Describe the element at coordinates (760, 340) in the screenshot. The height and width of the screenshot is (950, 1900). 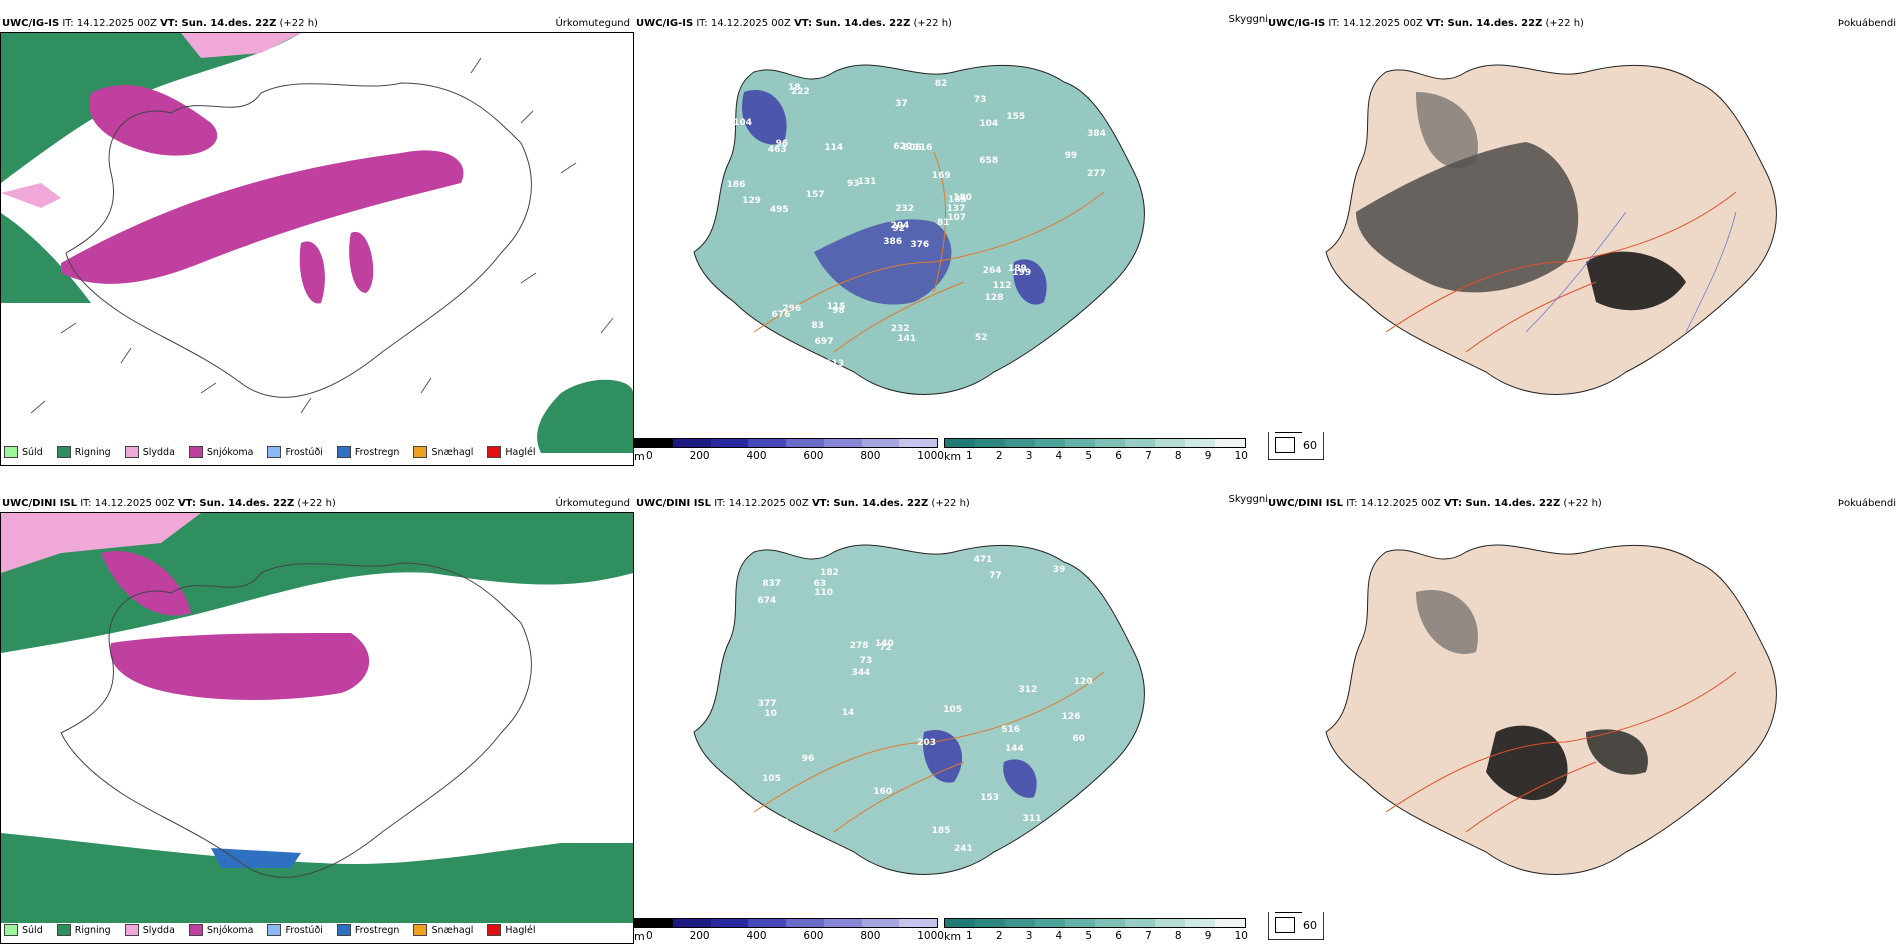
I see `elevation-label: 90` at that location.